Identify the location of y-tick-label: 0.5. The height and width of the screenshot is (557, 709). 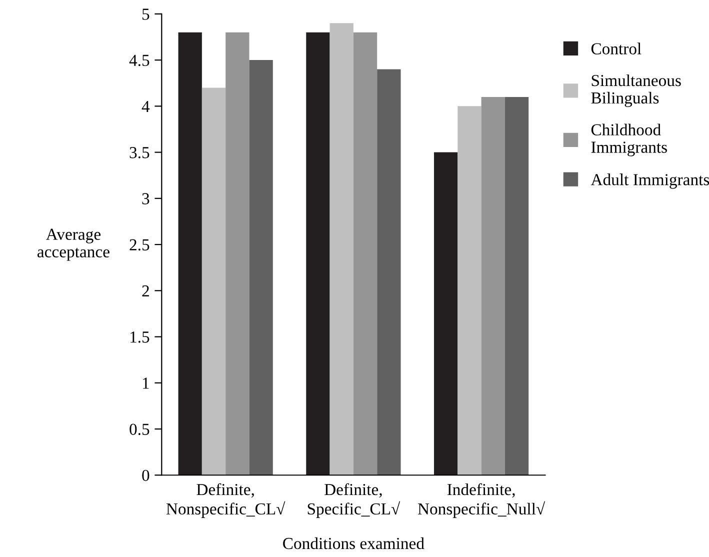
(140, 430).